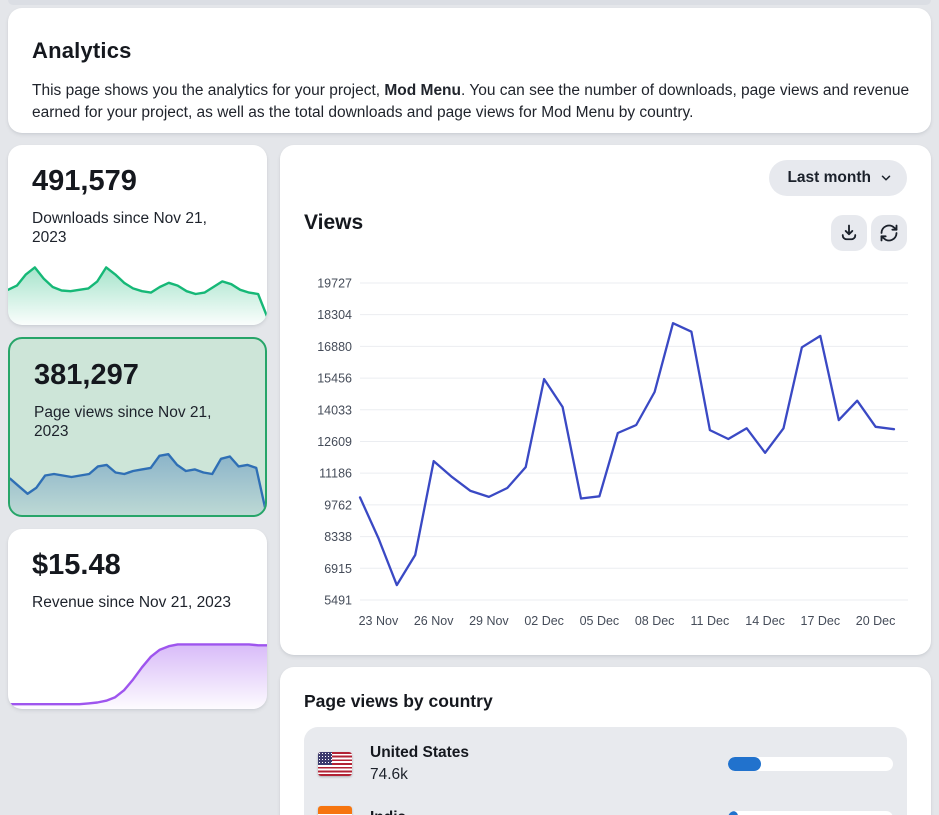 The width and height of the screenshot is (939, 815). I want to click on revenue-label: Revenue since Nov 21, 2023, so click(132, 602).